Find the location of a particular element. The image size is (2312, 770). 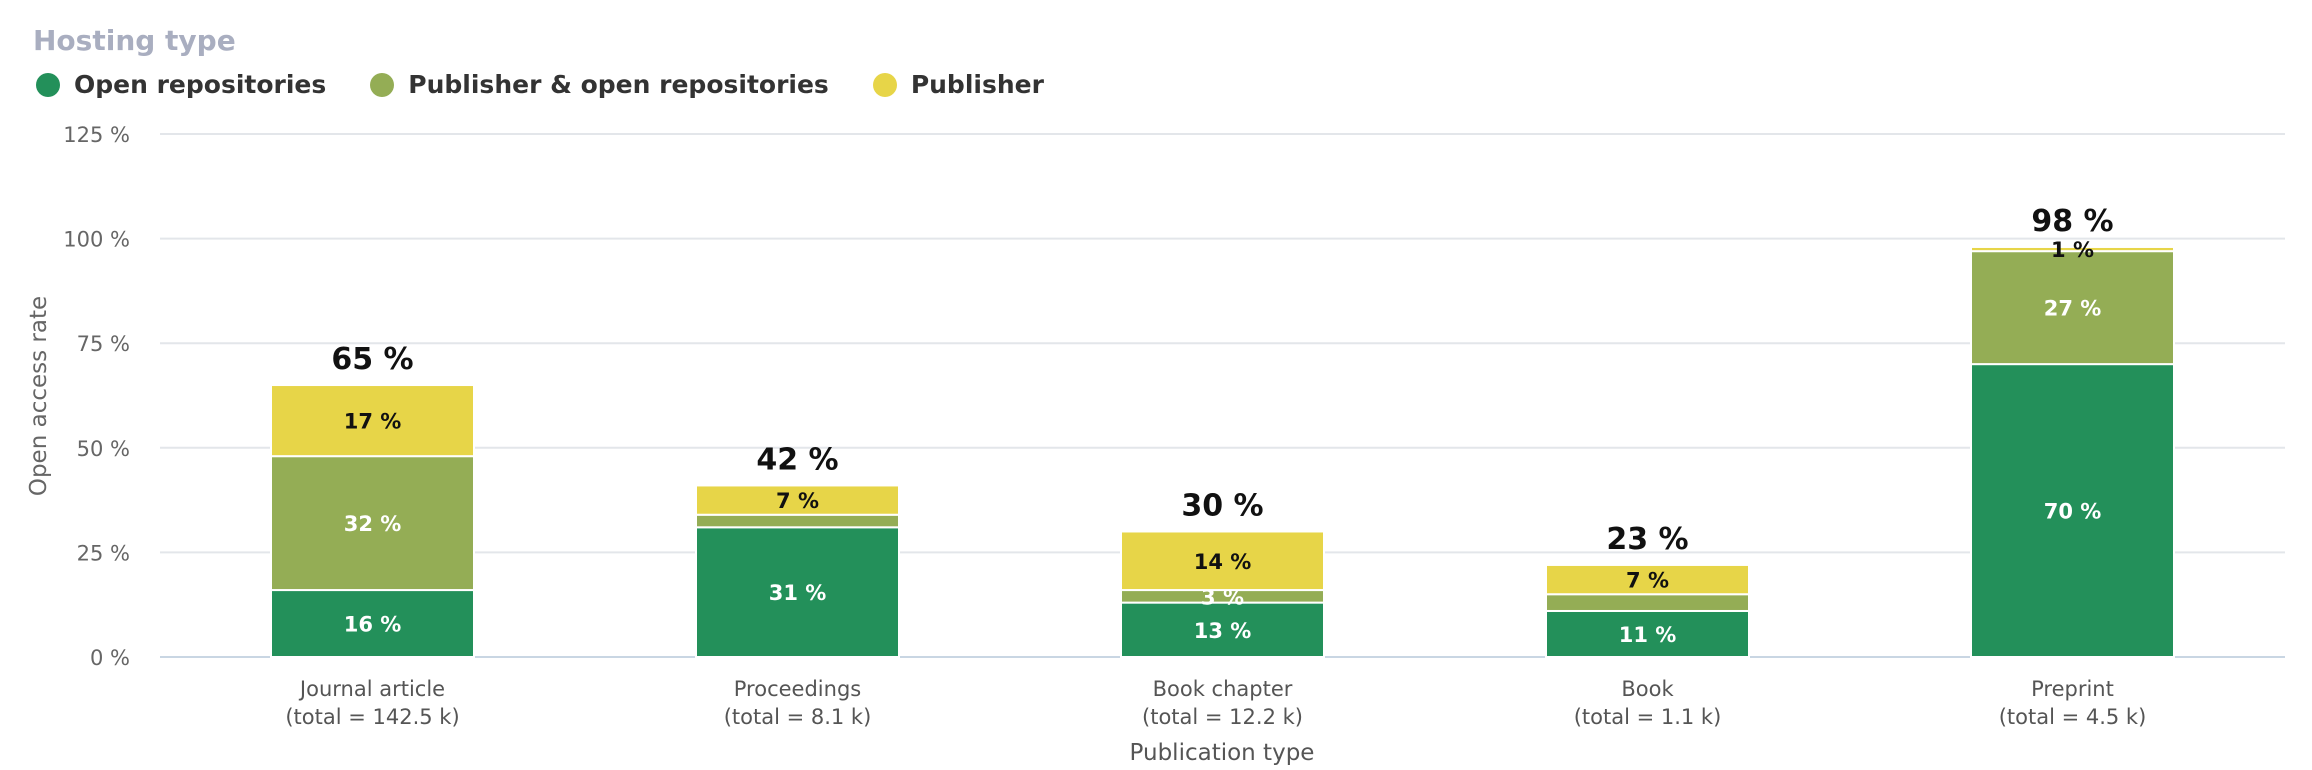

x-axis-title: Publication type is located at coordinates (1222, 753).